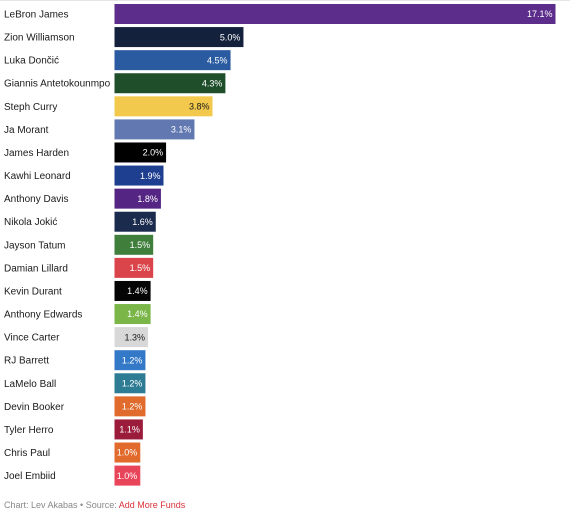 This screenshot has height=512, width=570. What do you see at coordinates (57, 84) in the screenshot?
I see `category-label: Giannis Antetokounmpo` at bounding box center [57, 84].